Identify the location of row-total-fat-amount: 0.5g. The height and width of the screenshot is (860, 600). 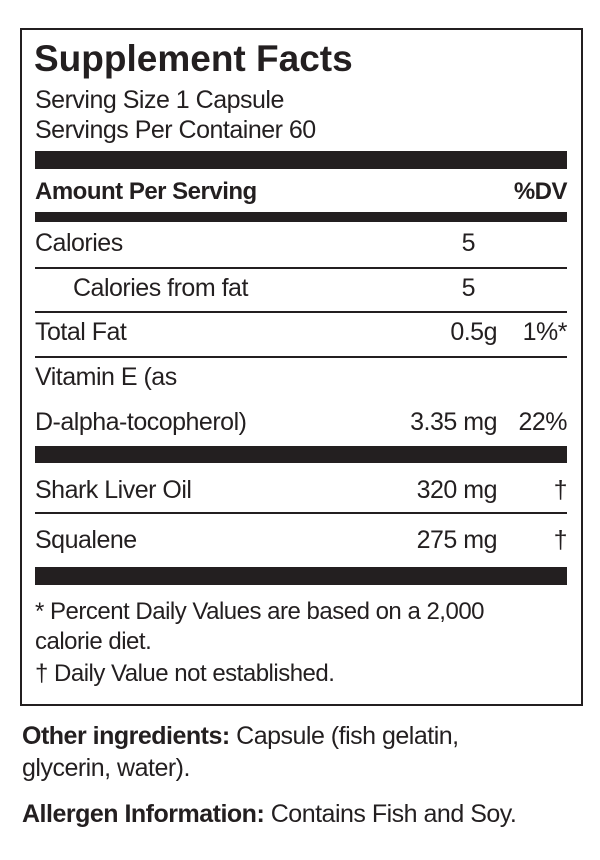
(473, 332).